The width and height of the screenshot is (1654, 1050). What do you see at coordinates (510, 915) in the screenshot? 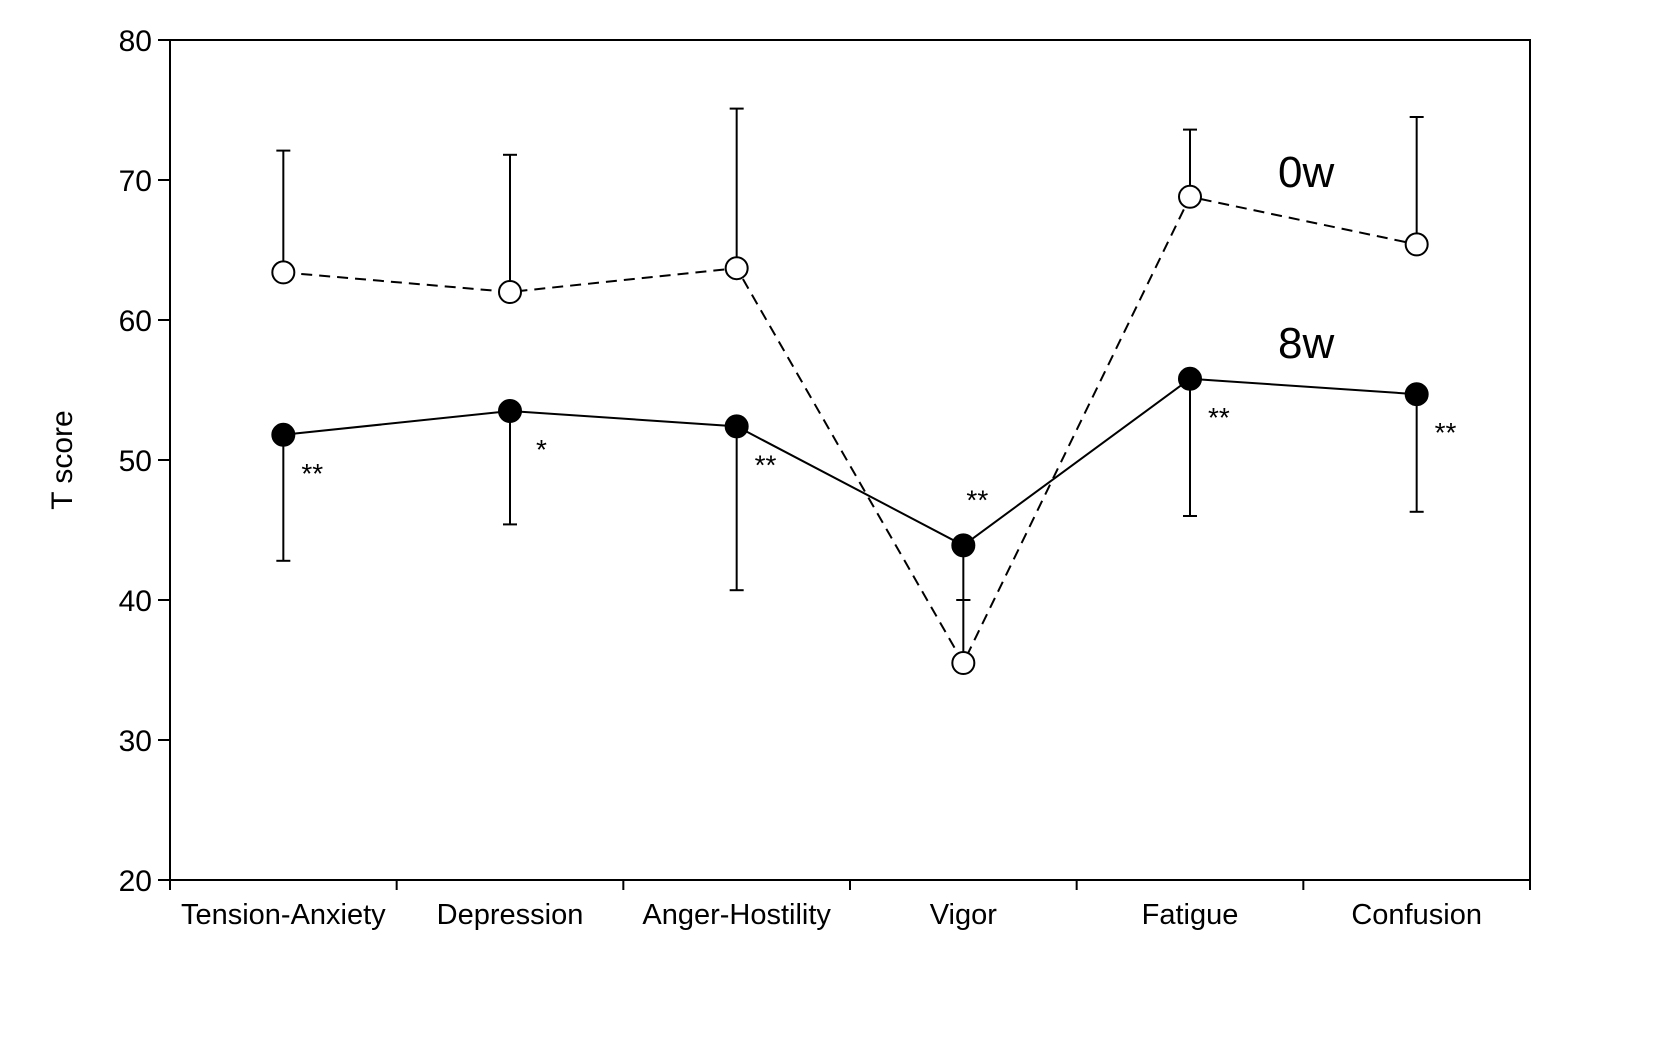
I see `x-tick-label-1: Depression` at bounding box center [510, 915].